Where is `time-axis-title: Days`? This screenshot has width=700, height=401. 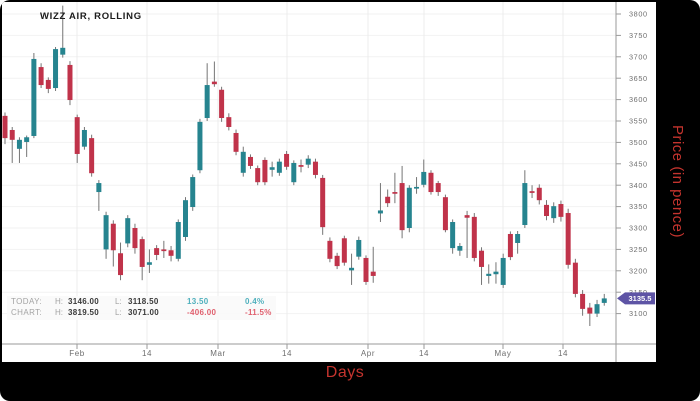 time-axis-title: Days is located at coordinates (345, 372).